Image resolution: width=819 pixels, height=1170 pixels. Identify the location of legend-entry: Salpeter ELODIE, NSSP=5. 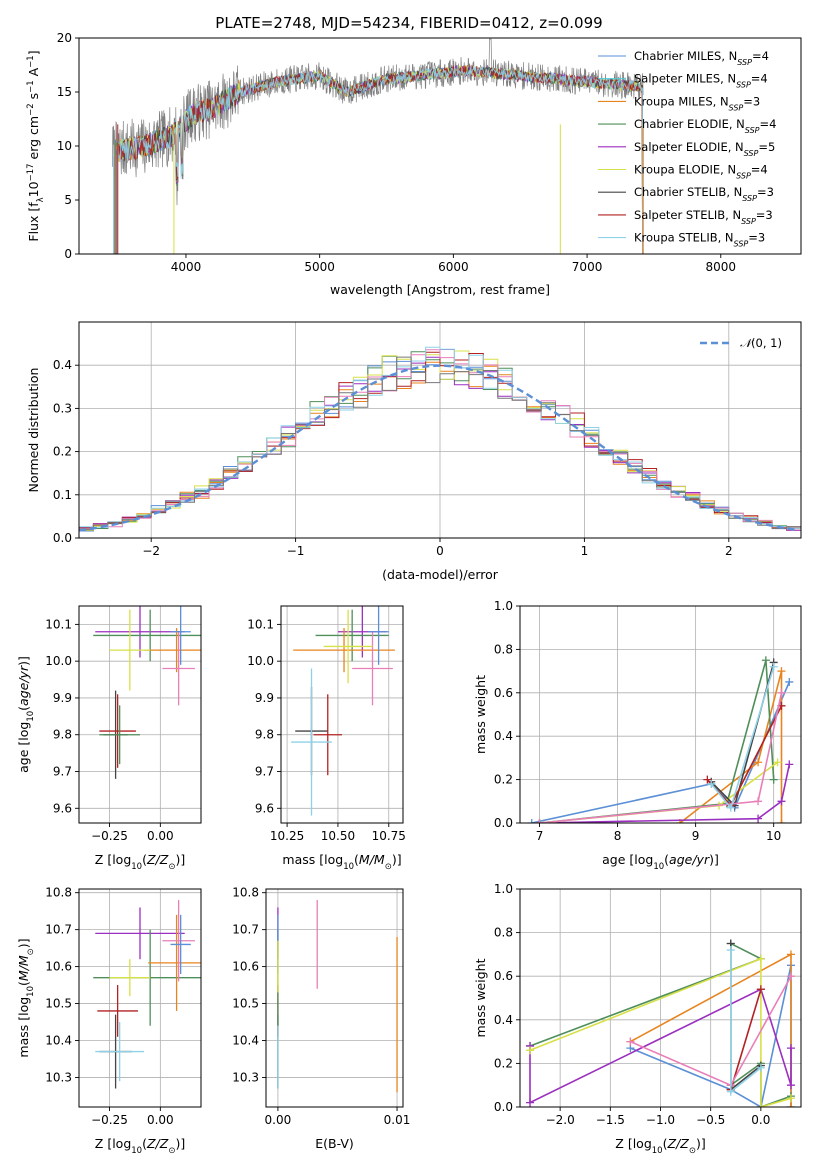
(704, 149).